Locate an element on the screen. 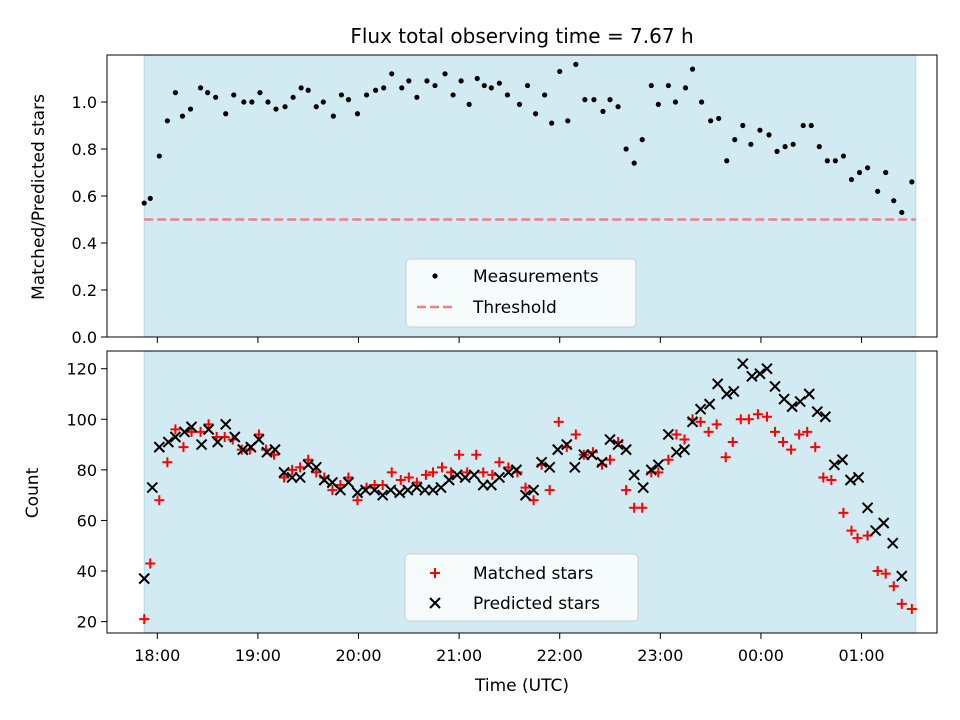 The height and width of the screenshot is (720, 960). bottom-y-tick-label-3: 80 is located at coordinates (87, 470).